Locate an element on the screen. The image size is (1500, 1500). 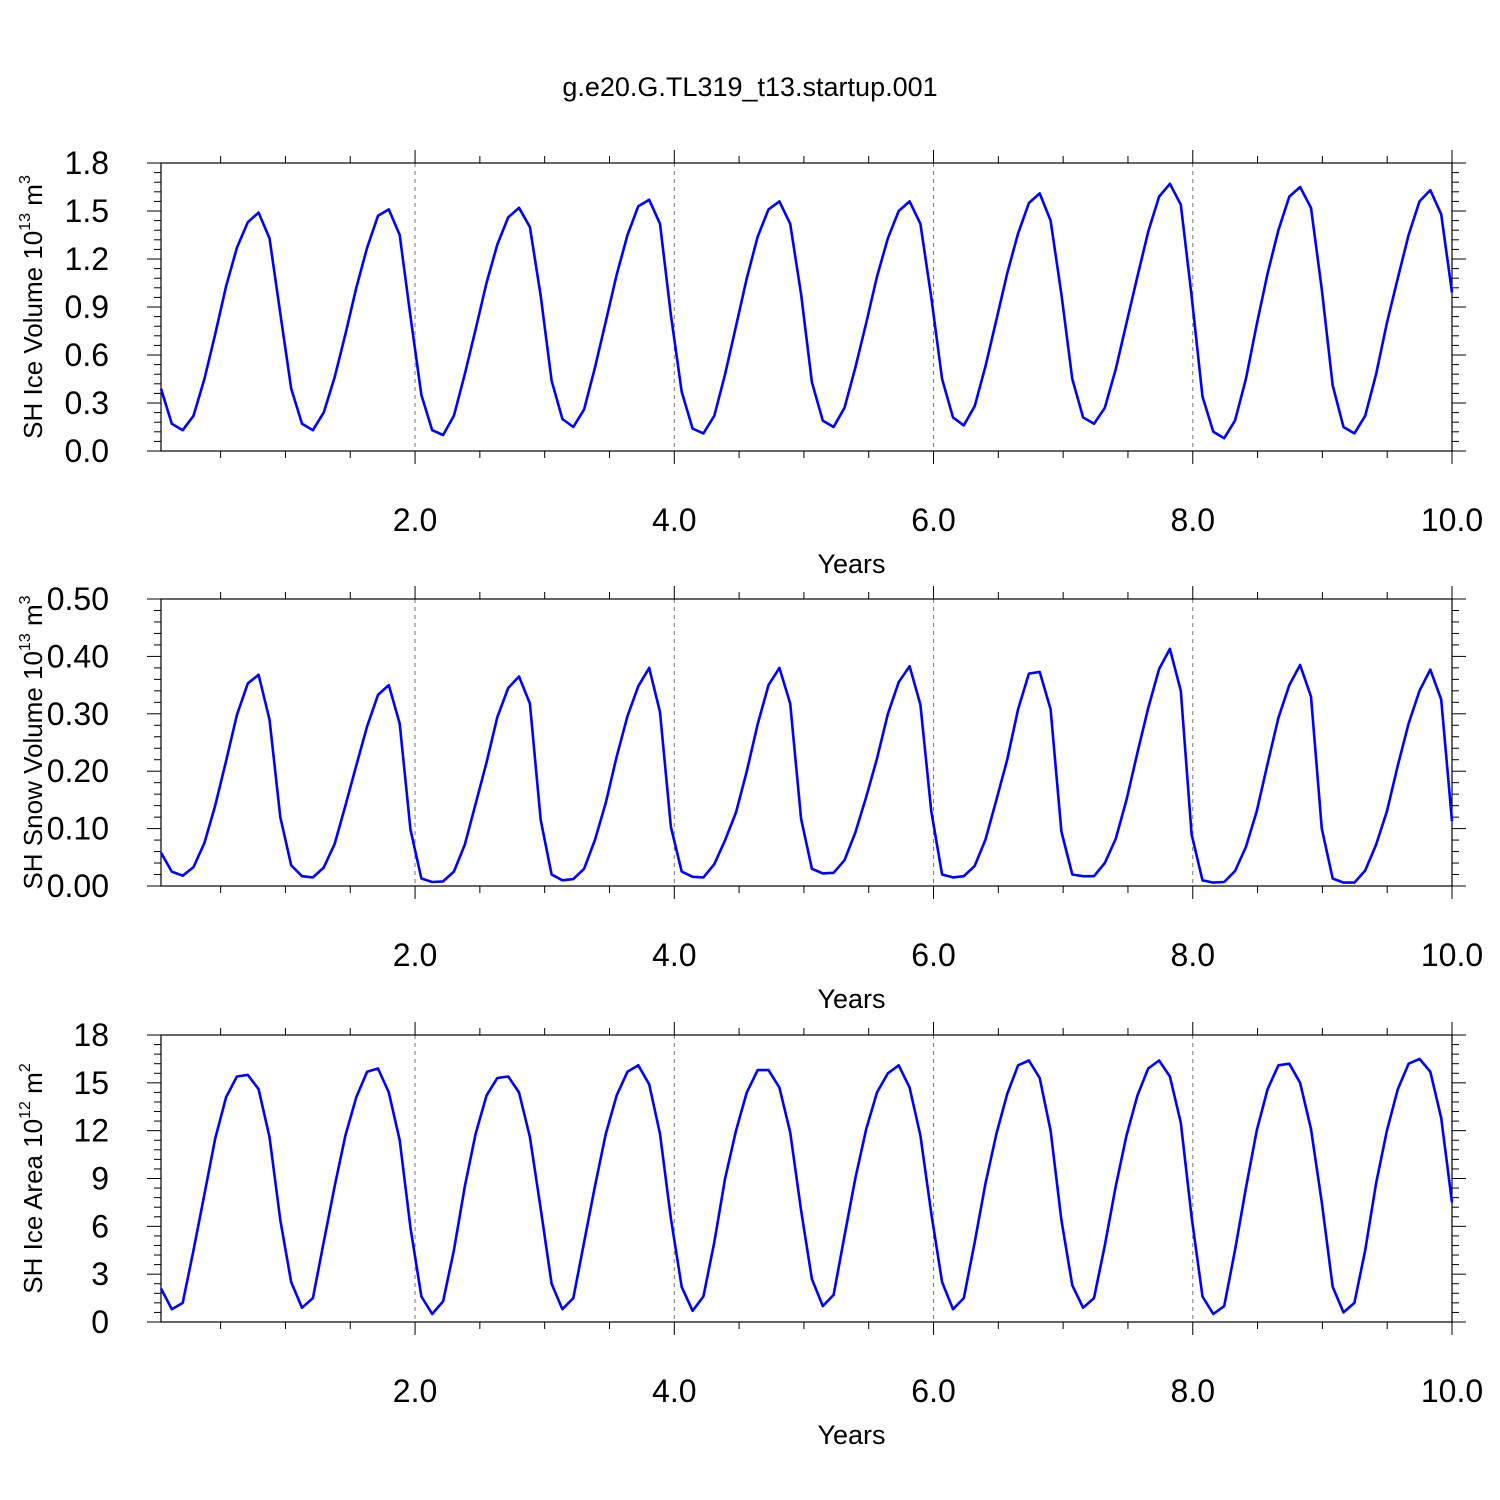
y-tick-label: 1.8 is located at coordinates (87, 163).